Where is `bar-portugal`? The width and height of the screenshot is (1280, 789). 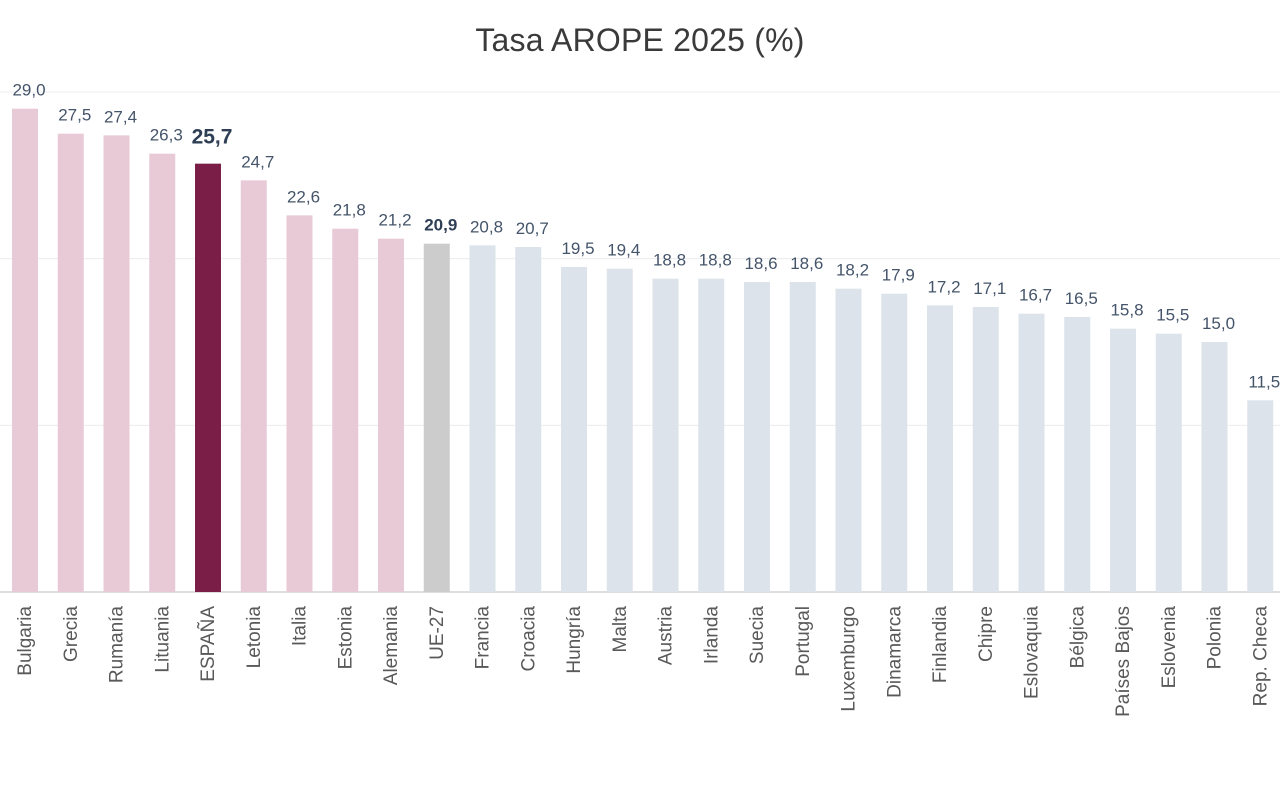
bar-portugal is located at coordinates (802, 437).